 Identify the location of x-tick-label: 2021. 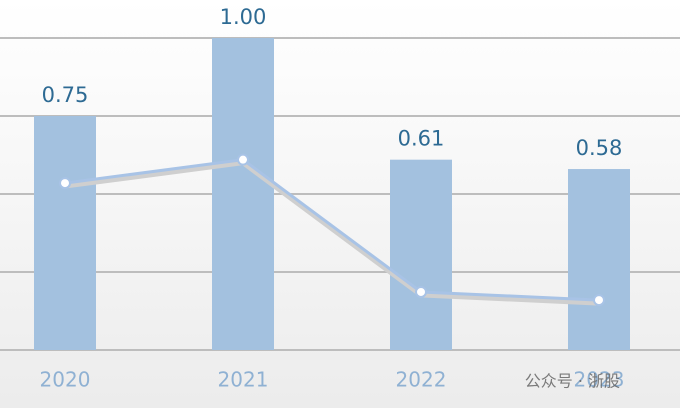
(243, 380).